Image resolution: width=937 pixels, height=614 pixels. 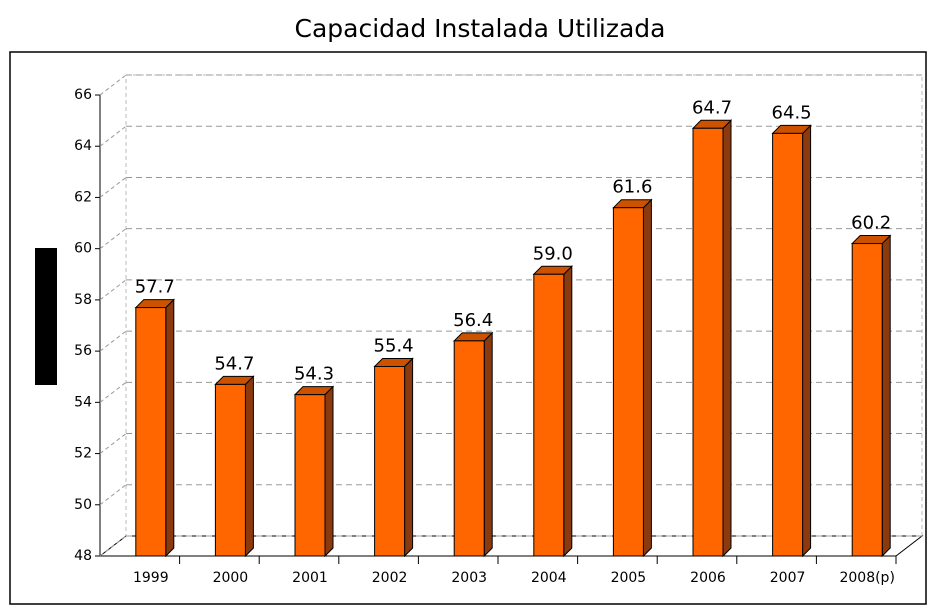 What do you see at coordinates (480, 28) in the screenshot?
I see `chart-title: Capacidad Instalada Utilizada` at bounding box center [480, 28].